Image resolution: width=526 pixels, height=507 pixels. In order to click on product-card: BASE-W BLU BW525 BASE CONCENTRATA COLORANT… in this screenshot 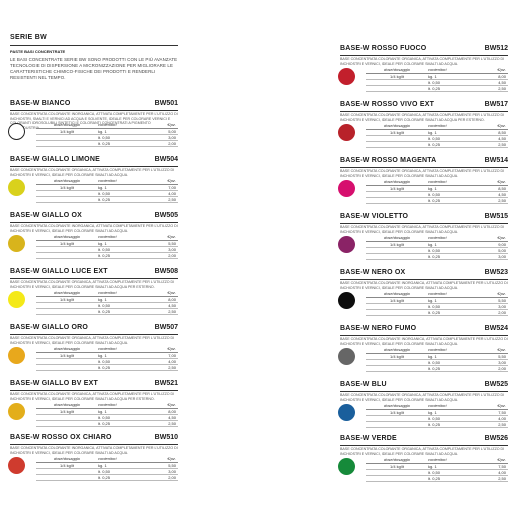, I will do `click(423, 405)`.